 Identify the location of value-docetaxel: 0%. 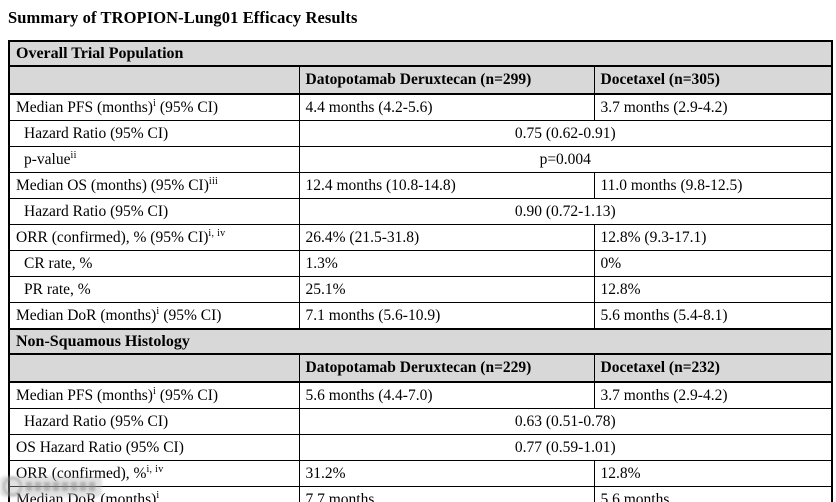
(713, 263).